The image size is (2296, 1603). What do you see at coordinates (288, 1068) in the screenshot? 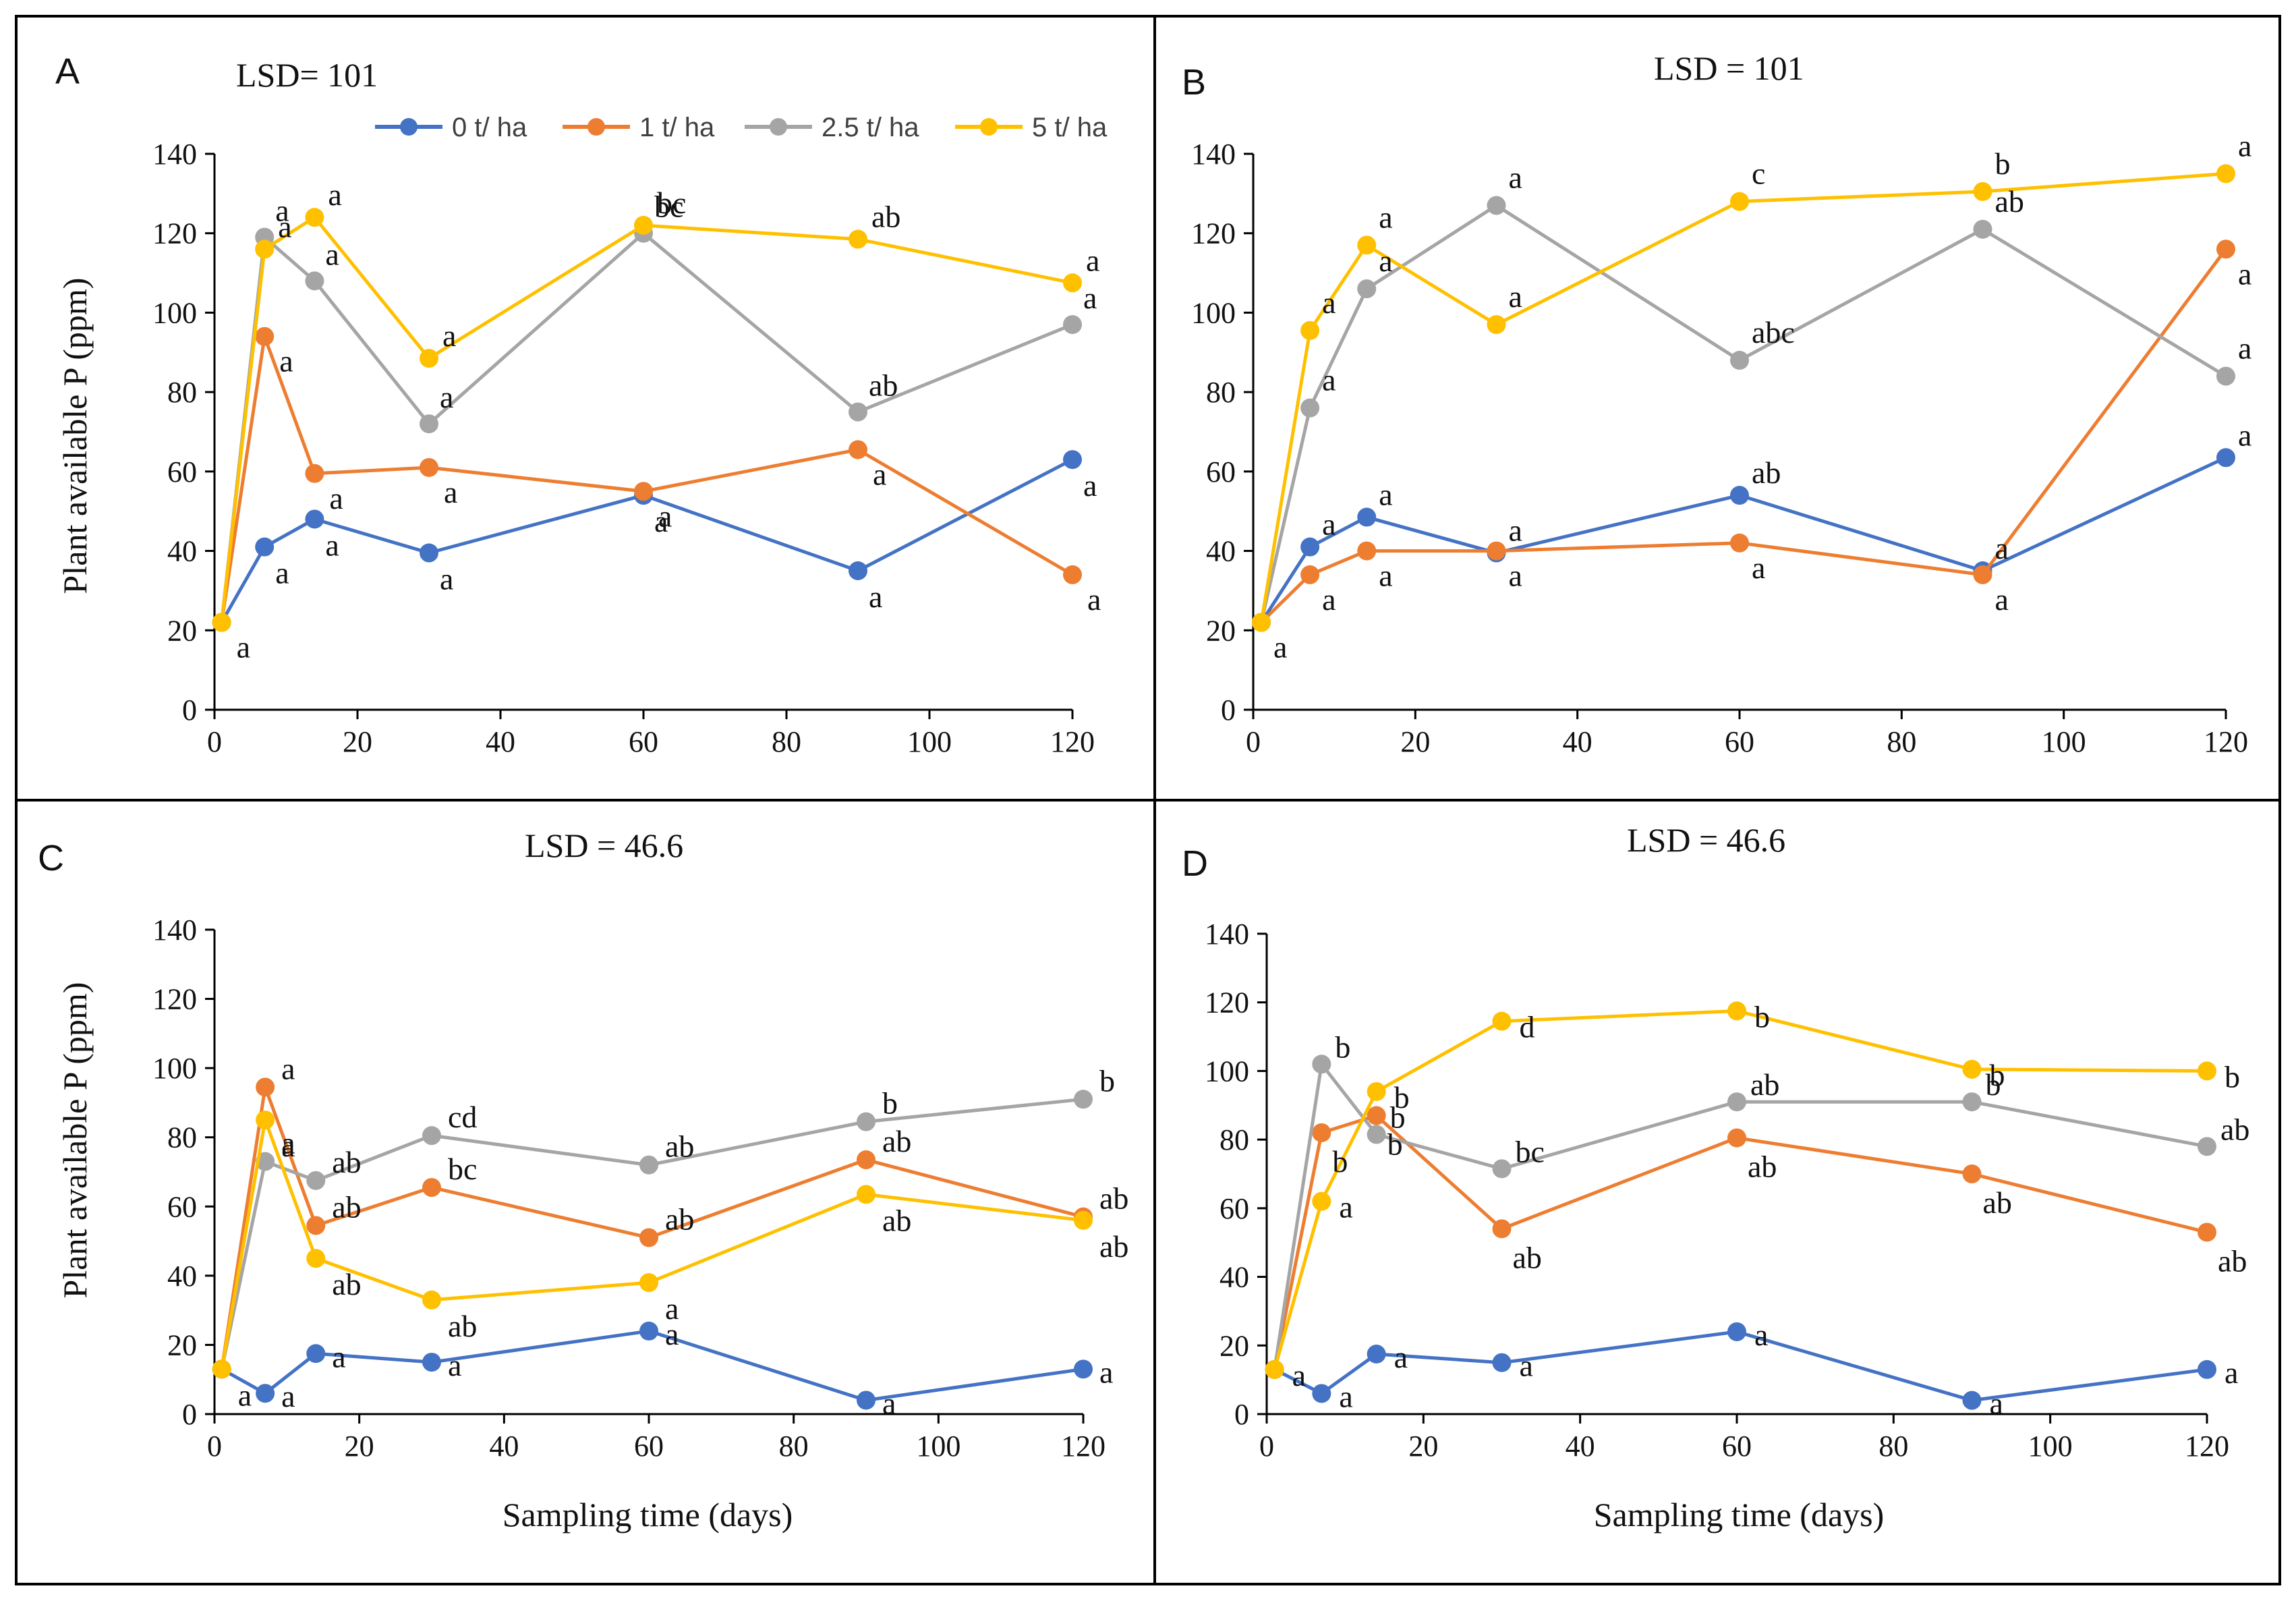
I see `panel-c-series-1-sig-label: a` at bounding box center [288, 1068].